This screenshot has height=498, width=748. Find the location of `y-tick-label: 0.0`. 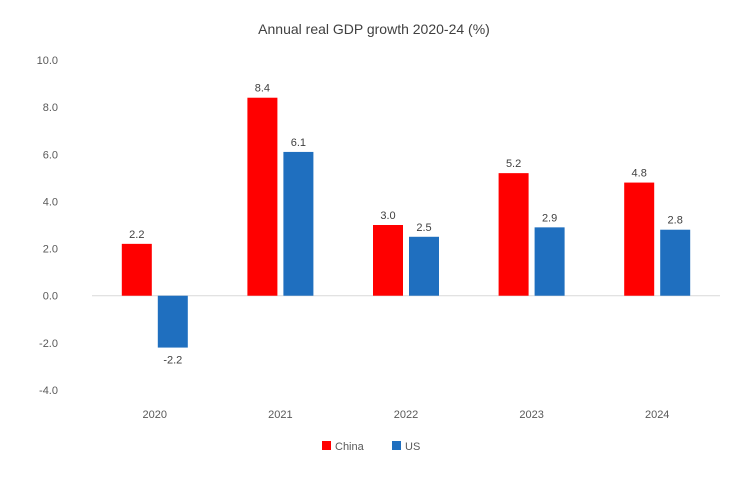

y-tick-label: 0.0 is located at coordinates (50, 297).